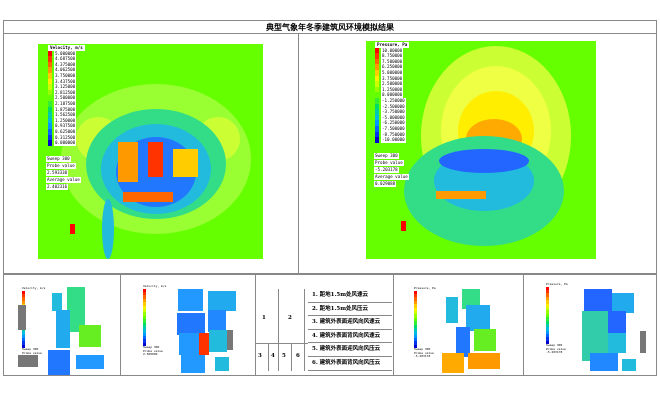  I want to click on legend-value: 3.750000, so click(65, 75).